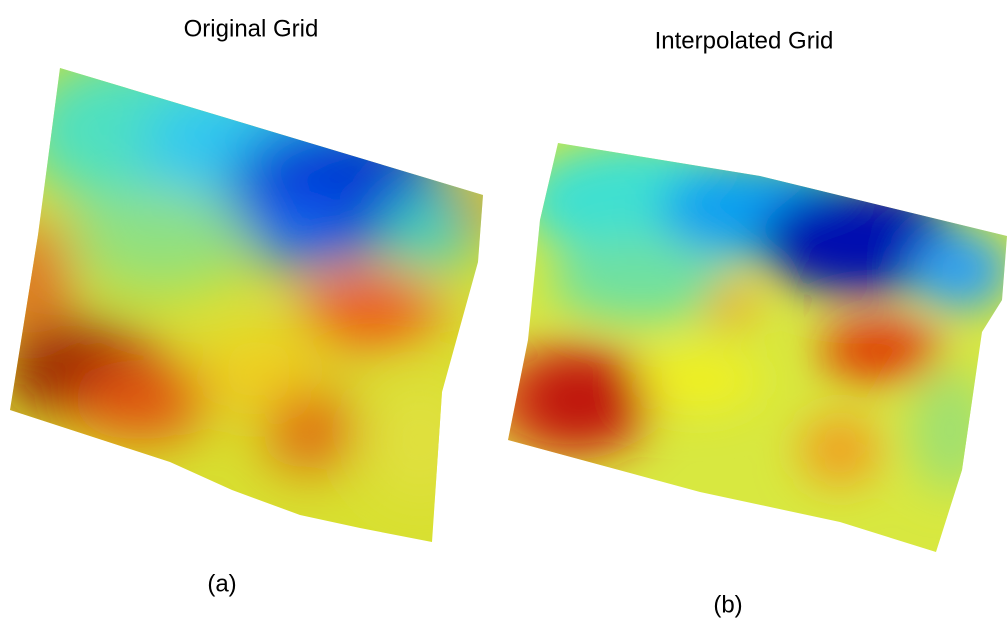 The image size is (1007, 628). Describe the element at coordinates (221, 583) in the screenshot. I see `panel-label: (a)` at that location.